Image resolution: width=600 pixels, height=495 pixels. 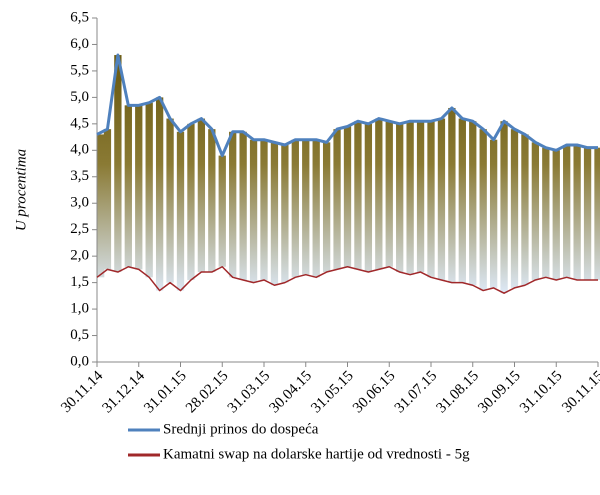 What do you see at coordinates (79, 309) in the screenshot?
I see `y-tick-label: 1,0` at bounding box center [79, 309].